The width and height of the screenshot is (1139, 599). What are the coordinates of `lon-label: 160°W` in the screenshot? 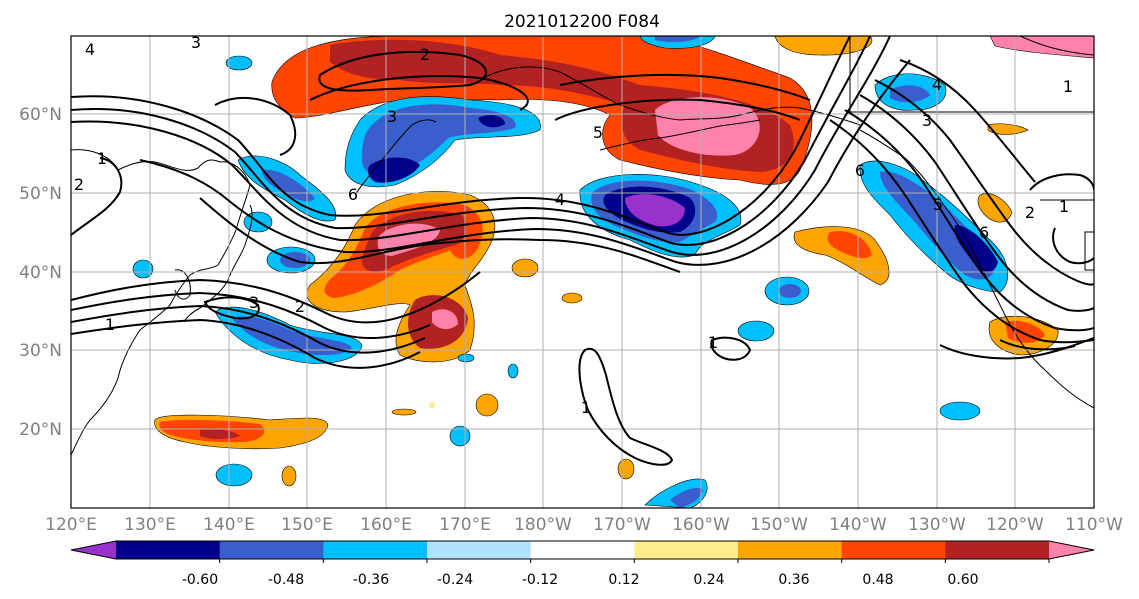 It's located at (701, 525).